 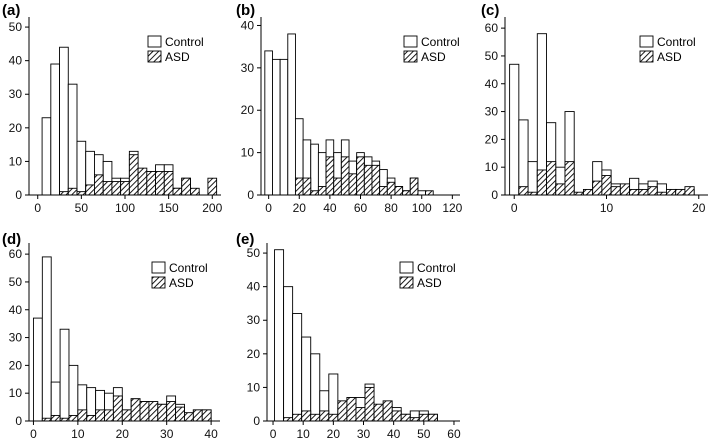 What do you see at coordinates (454, 434) in the screenshot?
I see `x-tick-label: 60` at bounding box center [454, 434].